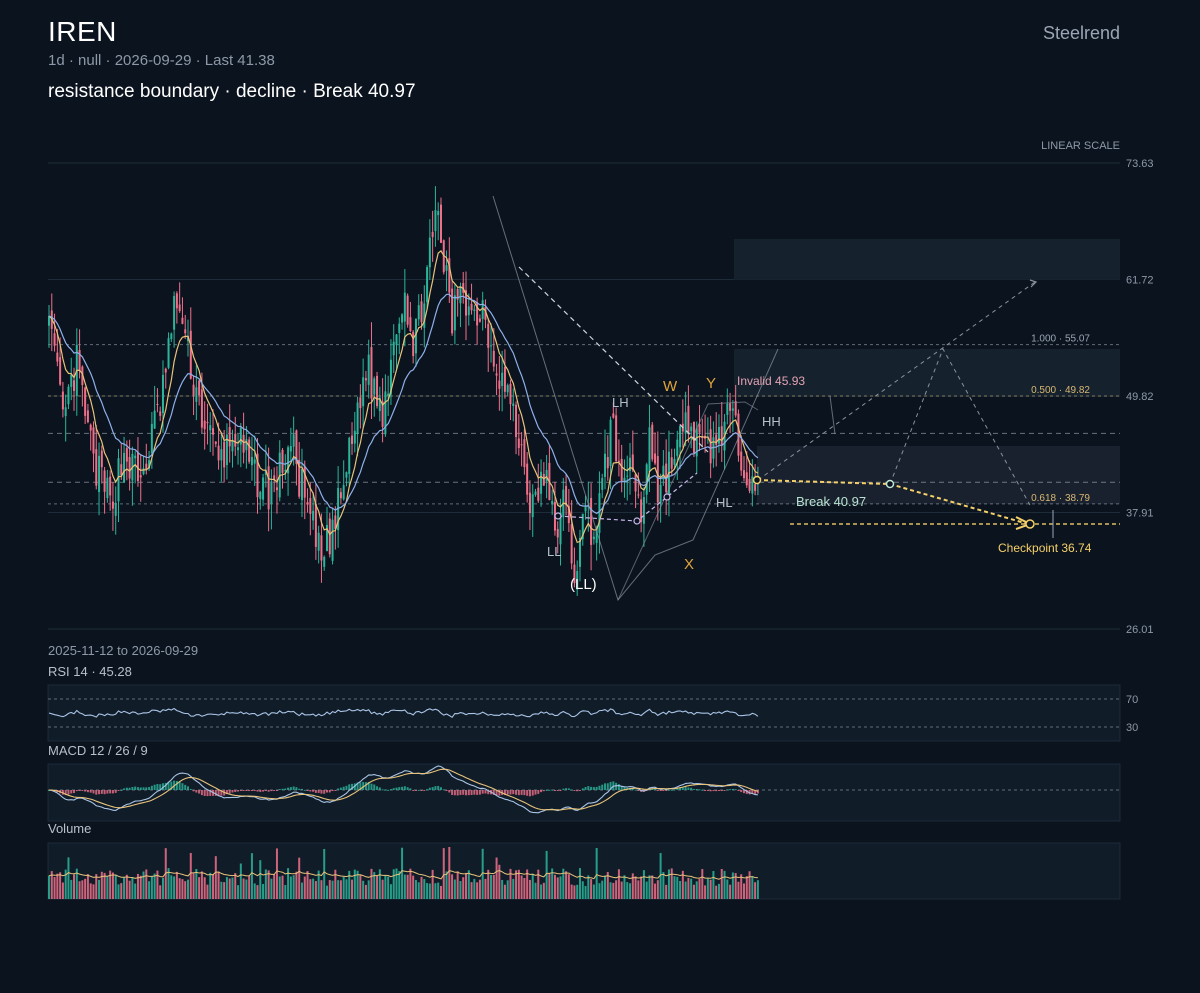  What do you see at coordinates (1033, 283) in the screenshot?
I see `arrow-head` at bounding box center [1033, 283].